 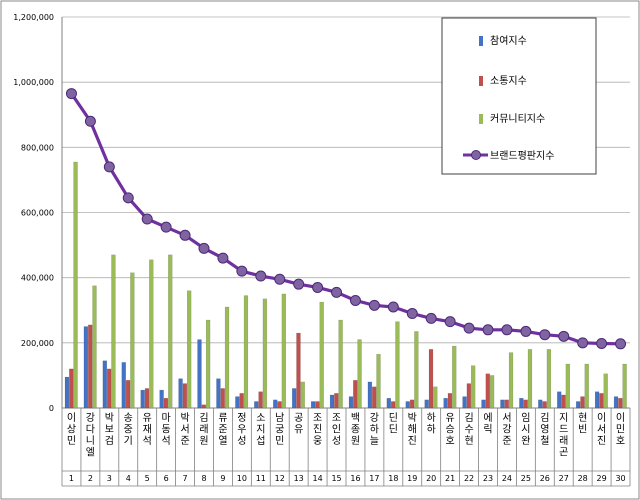 What do you see at coordinates (469, 478) in the screenshot?
I see `x-rank-label: 22` at bounding box center [469, 478].